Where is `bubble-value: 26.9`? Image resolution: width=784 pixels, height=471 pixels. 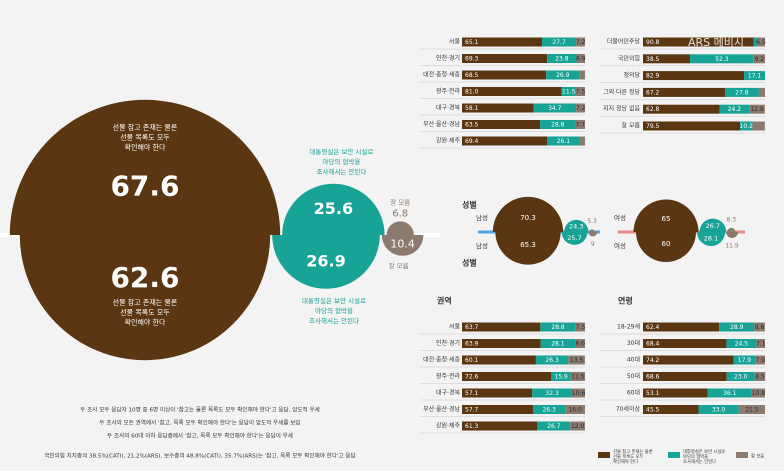 bubble-value: 26.9 is located at coordinates (325, 260).